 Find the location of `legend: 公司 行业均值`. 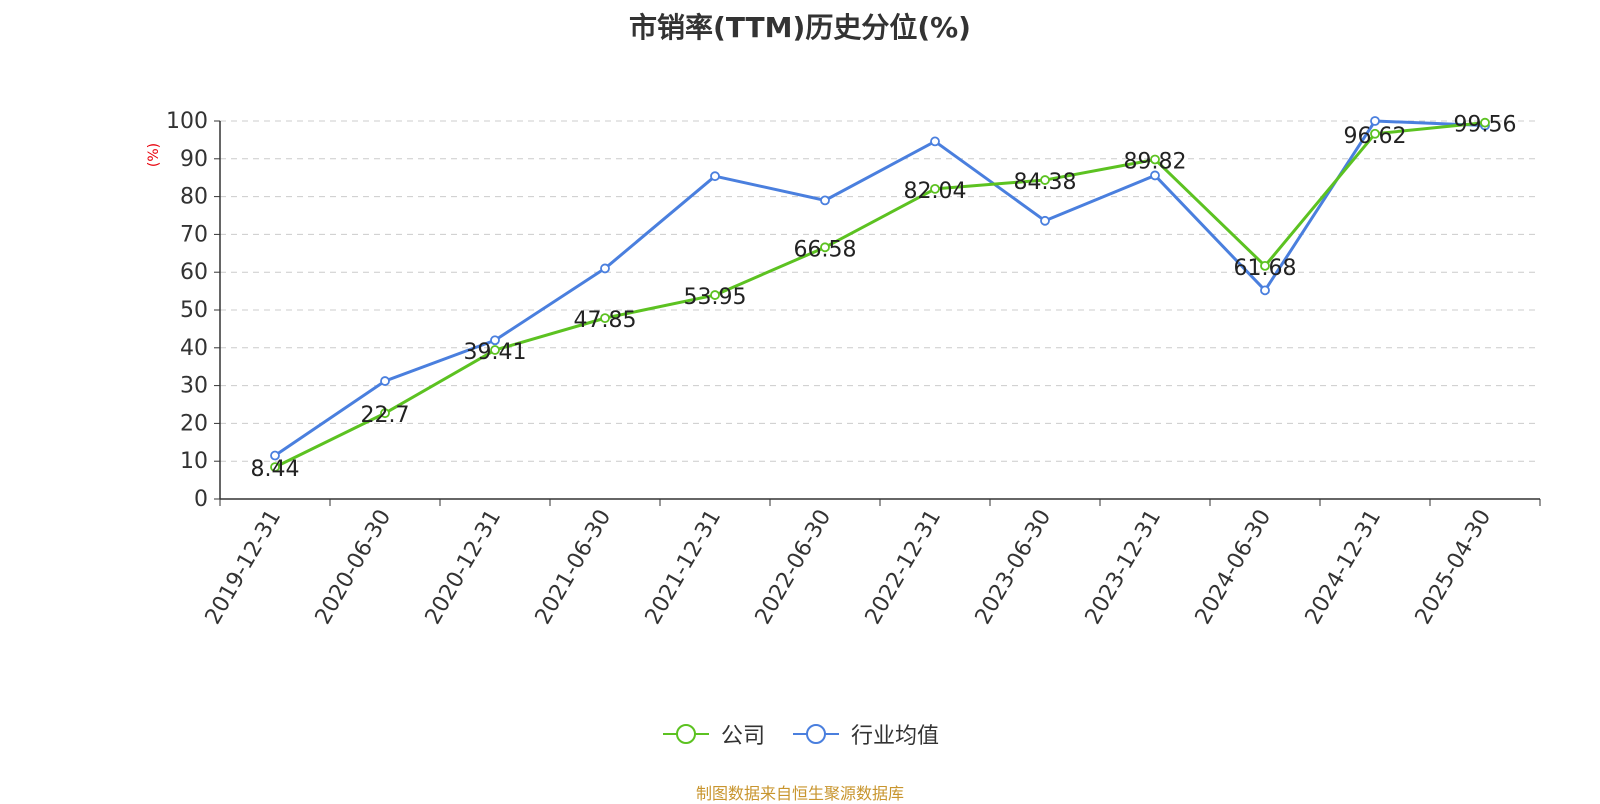

legend: 公司 行业均值 is located at coordinates (800, 734).